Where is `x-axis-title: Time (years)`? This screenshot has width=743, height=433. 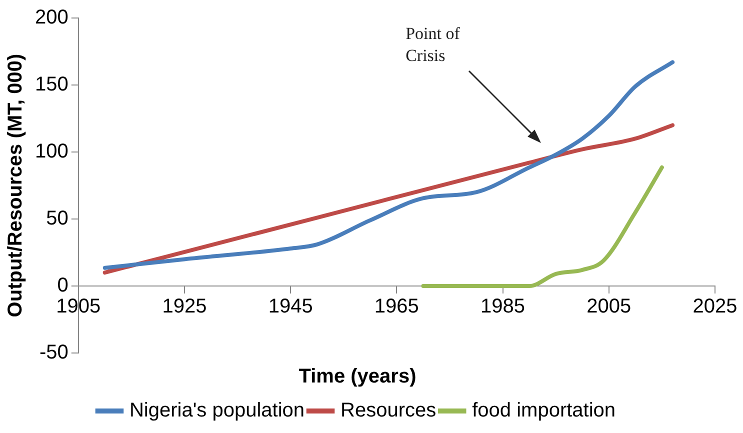 x-axis-title: Time (years) is located at coordinates (357, 377).